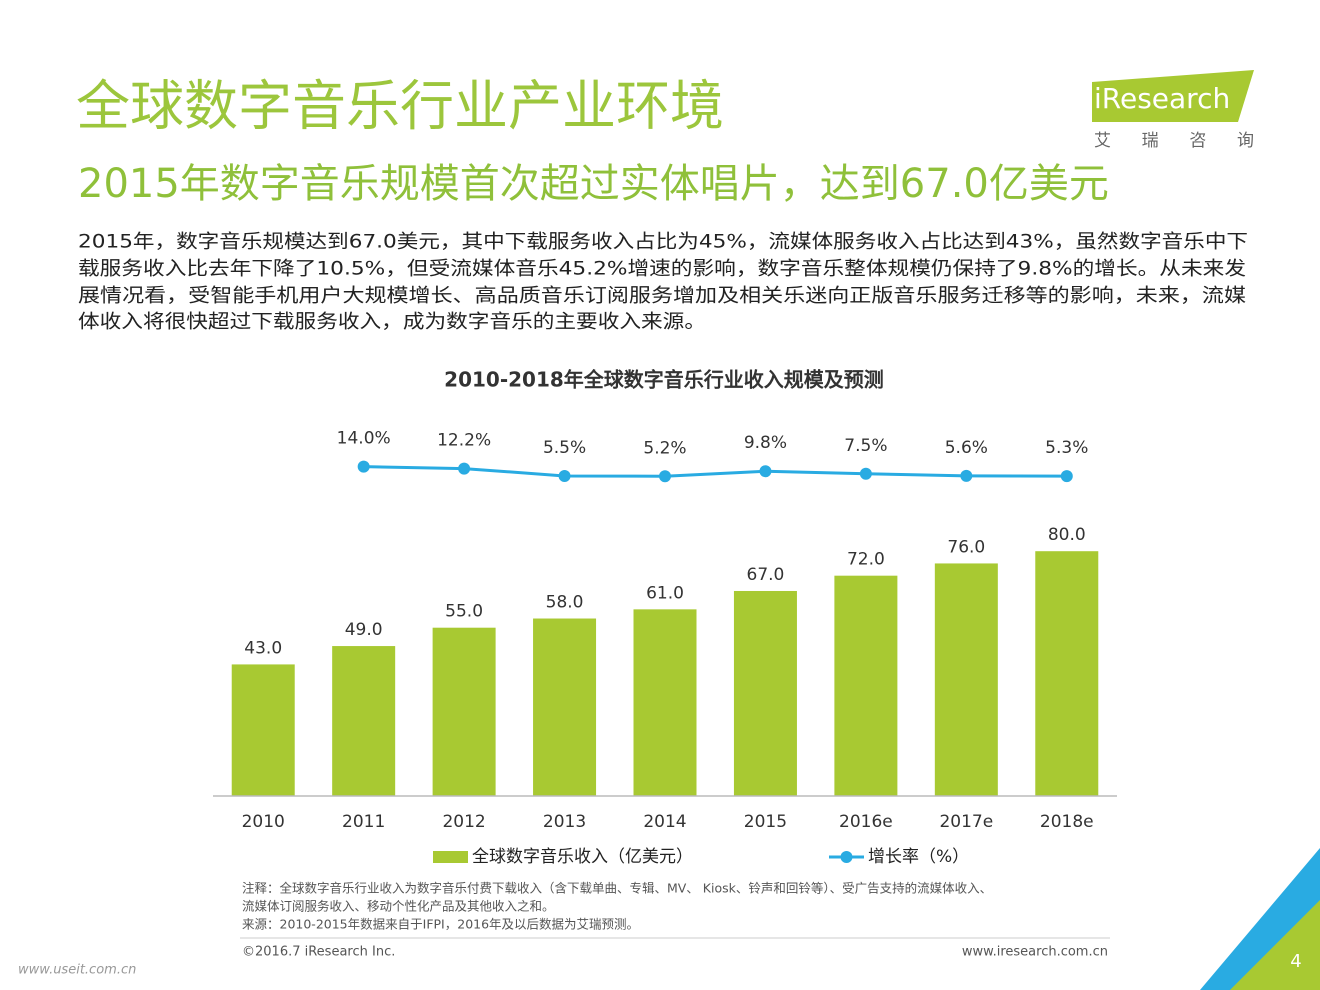 This screenshot has height=990, width=1320. I want to click on bar-value-label: 61.0, so click(665, 593).